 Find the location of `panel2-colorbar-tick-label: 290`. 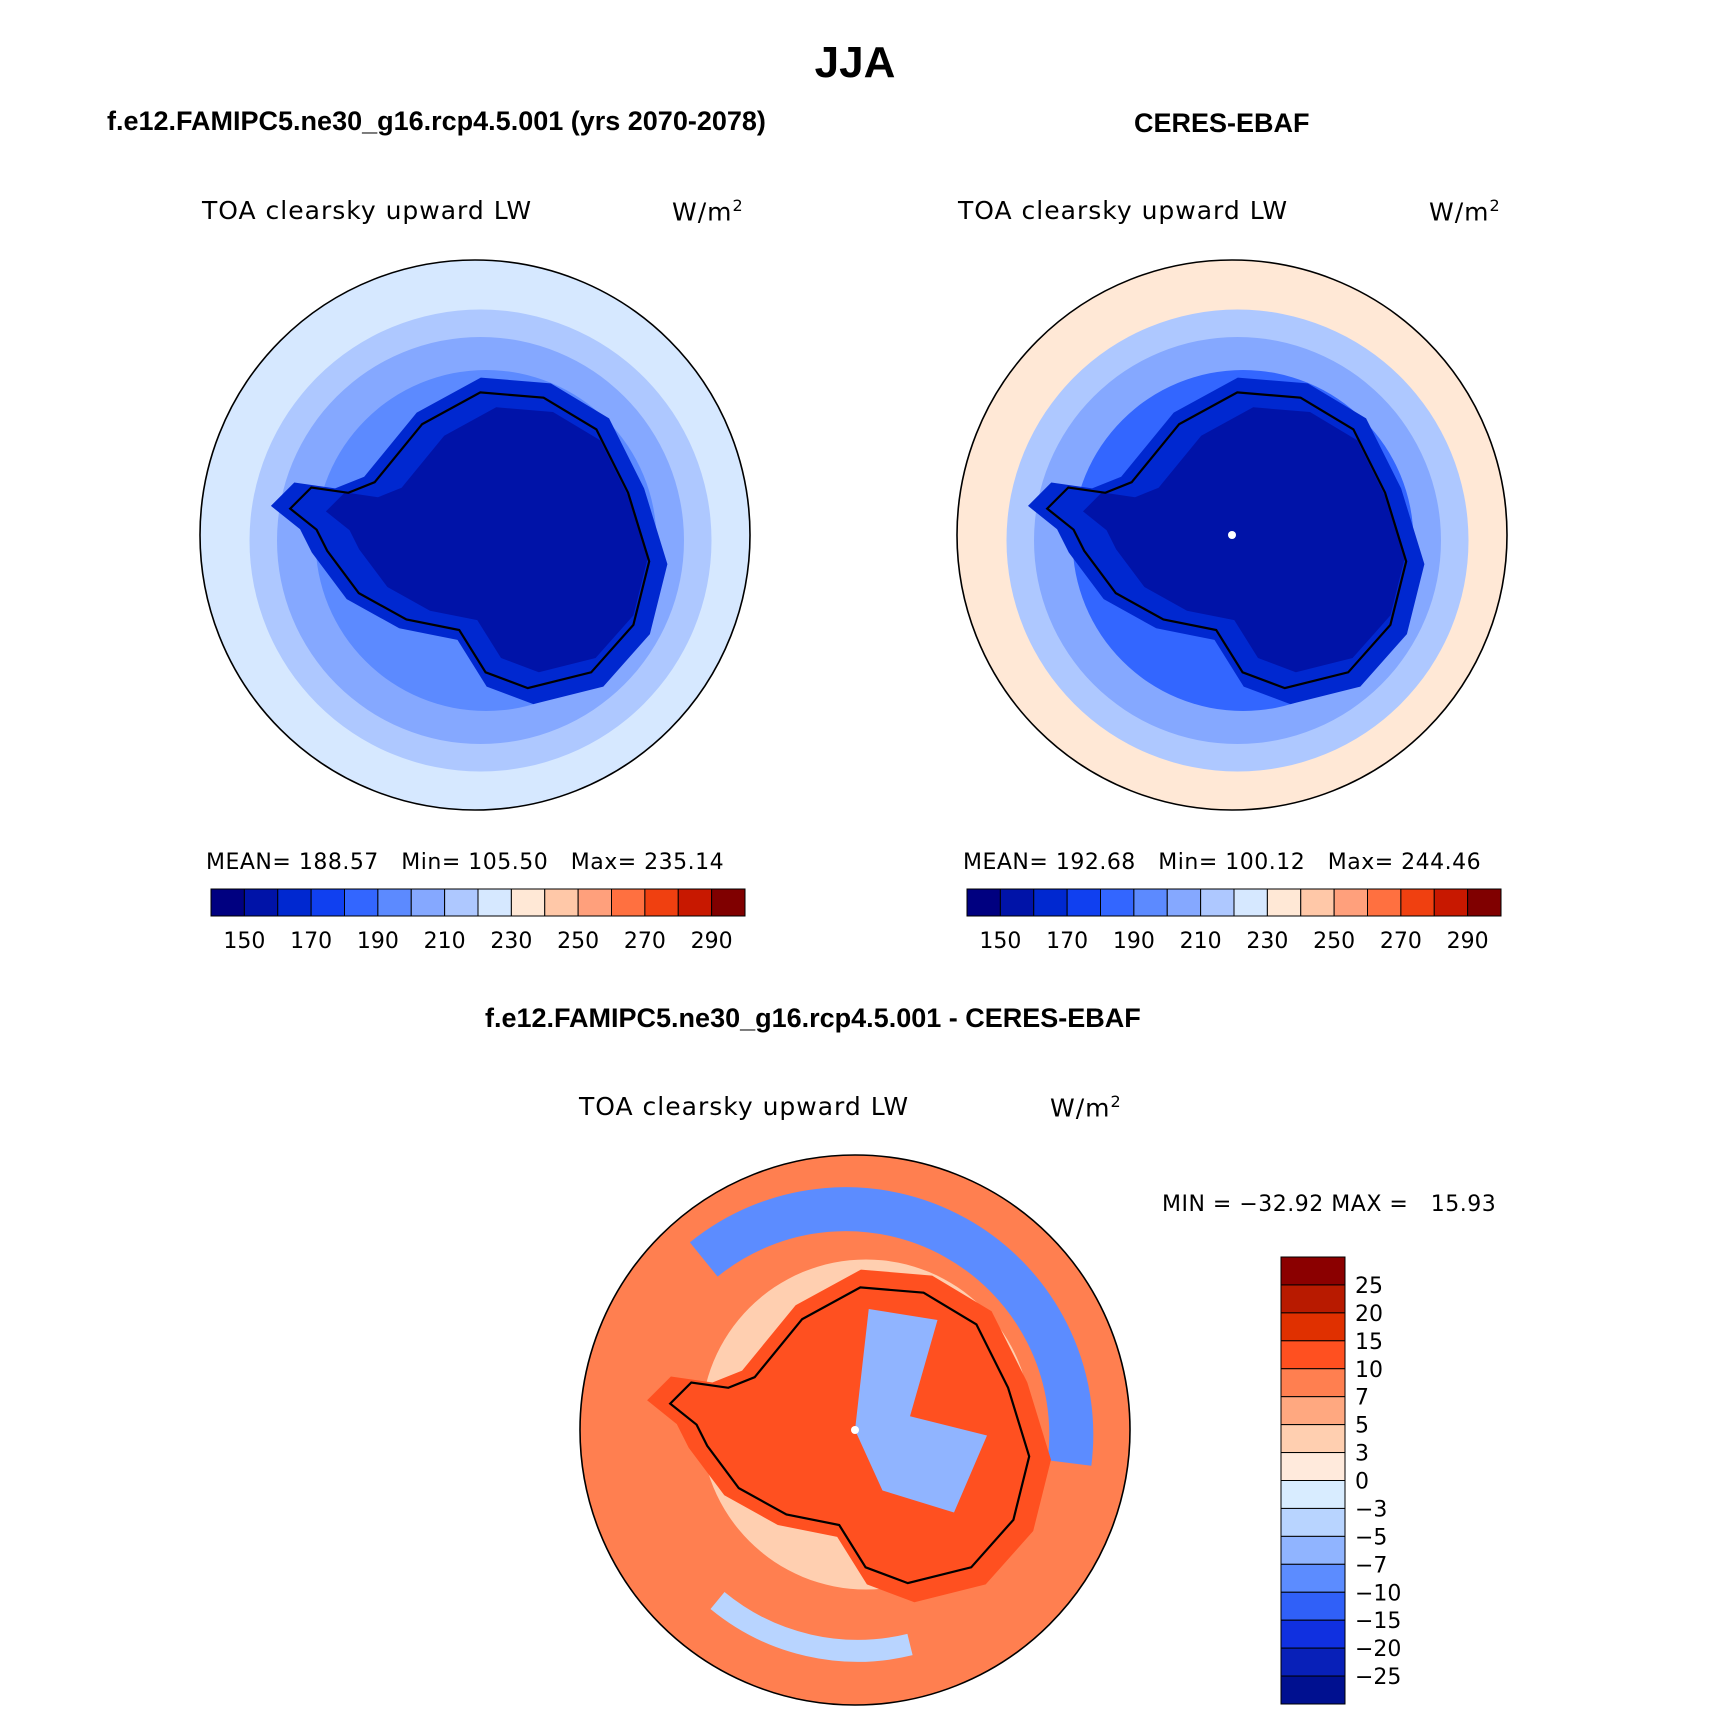

panel2-colorbar-tick-label: 290 is located at coordinates (1468, 941).